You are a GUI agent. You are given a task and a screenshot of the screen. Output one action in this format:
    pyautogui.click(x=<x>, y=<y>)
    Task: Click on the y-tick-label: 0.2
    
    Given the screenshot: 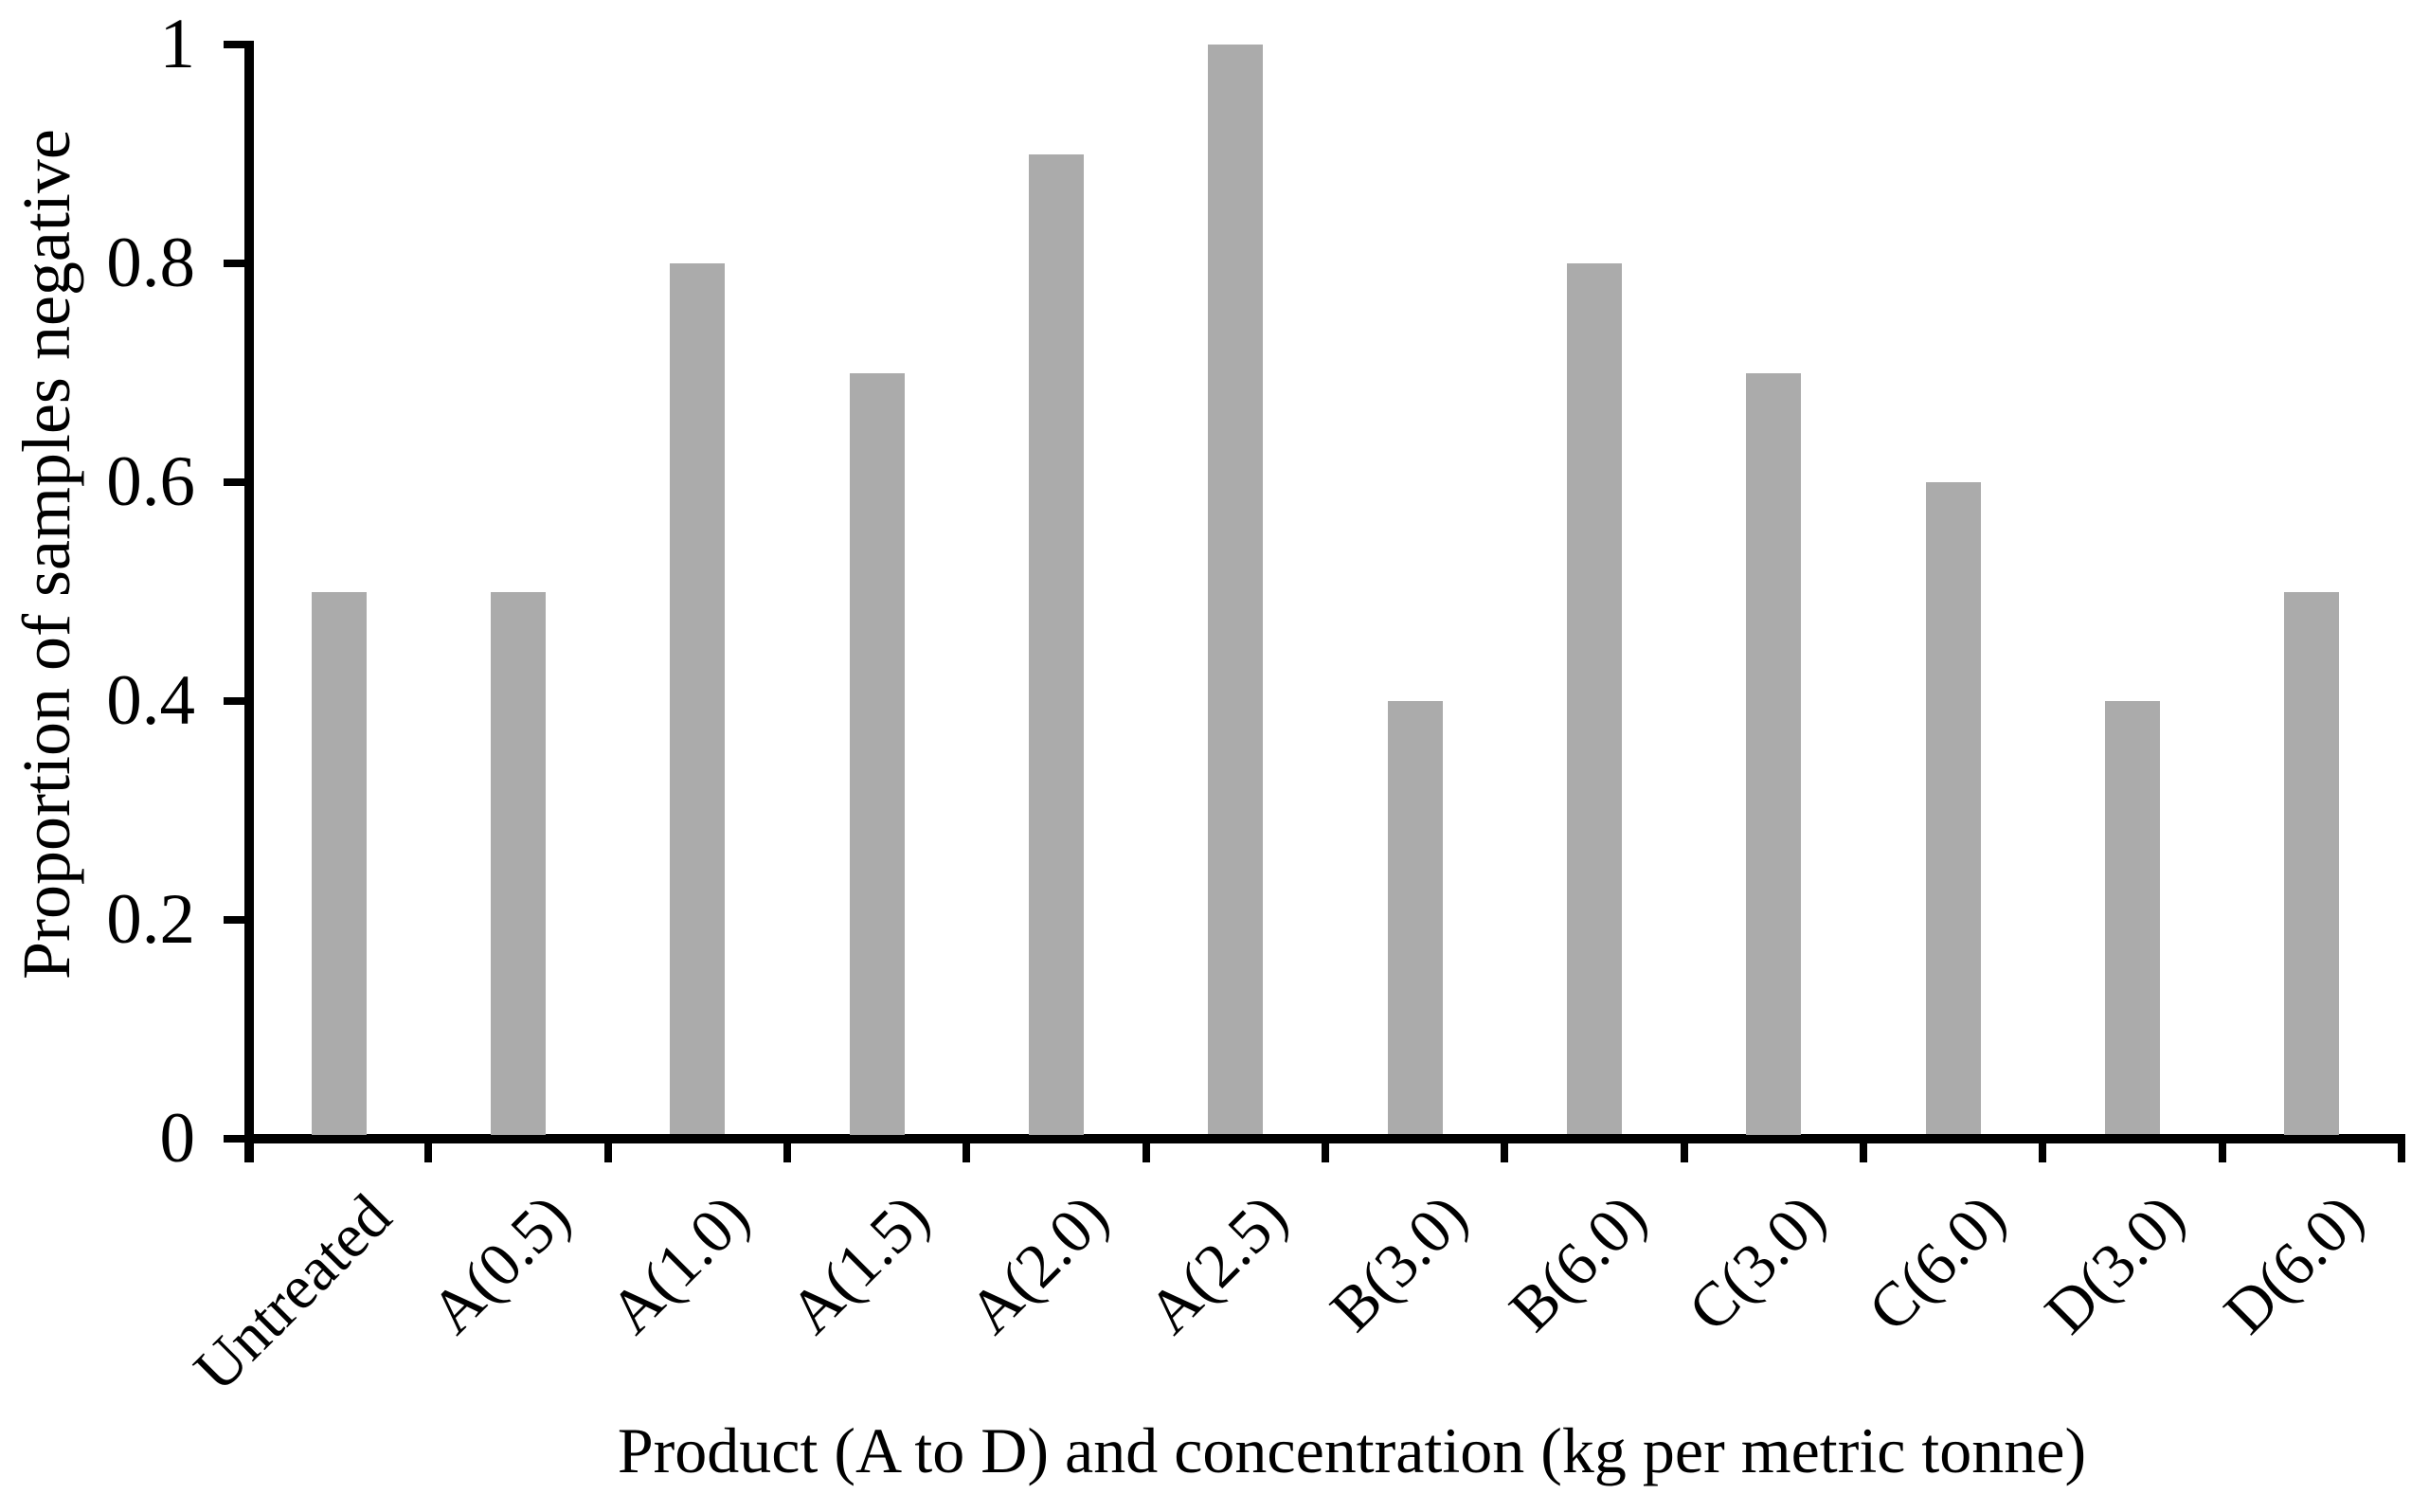 What is the action you would take?
    pyautogui.click(x=150, y=919)
    